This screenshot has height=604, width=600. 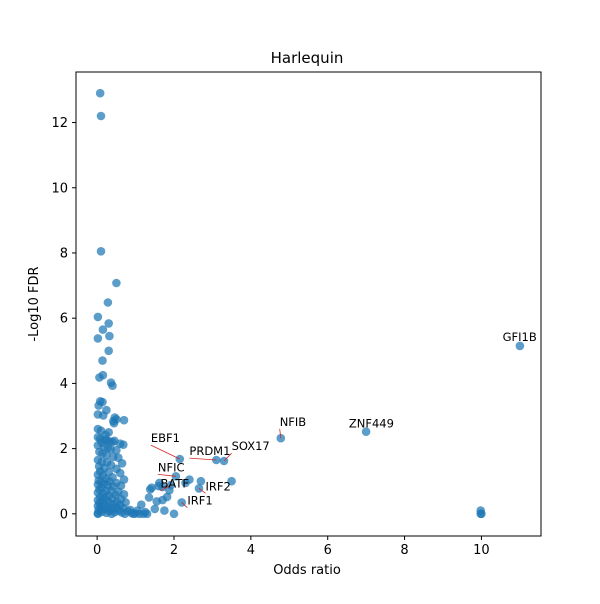 I want to click on annotation-label: IRF2, so click(x=218, y=486).